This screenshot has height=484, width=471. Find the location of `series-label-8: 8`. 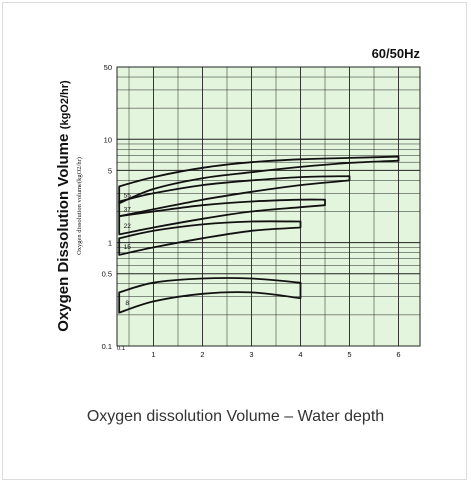

series-label-8: 8 is located at coordinates (127, 303).